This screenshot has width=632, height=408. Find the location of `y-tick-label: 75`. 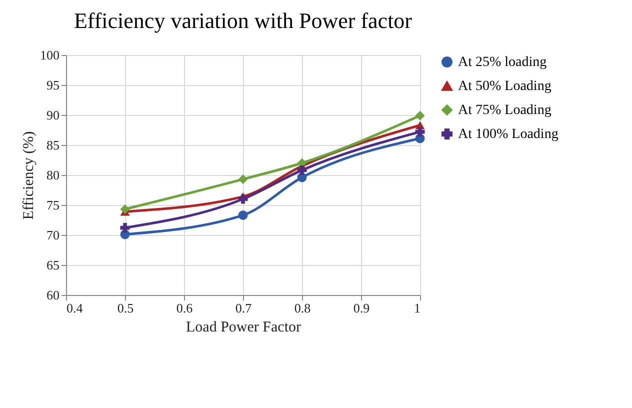

y-tick-label: 75 is located at coordinates (53, 205).